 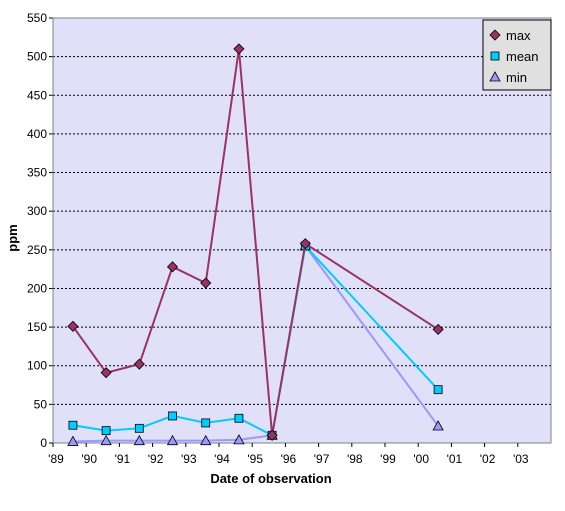 I want to click on legend-marker-mean, so click(x=495, y=56).